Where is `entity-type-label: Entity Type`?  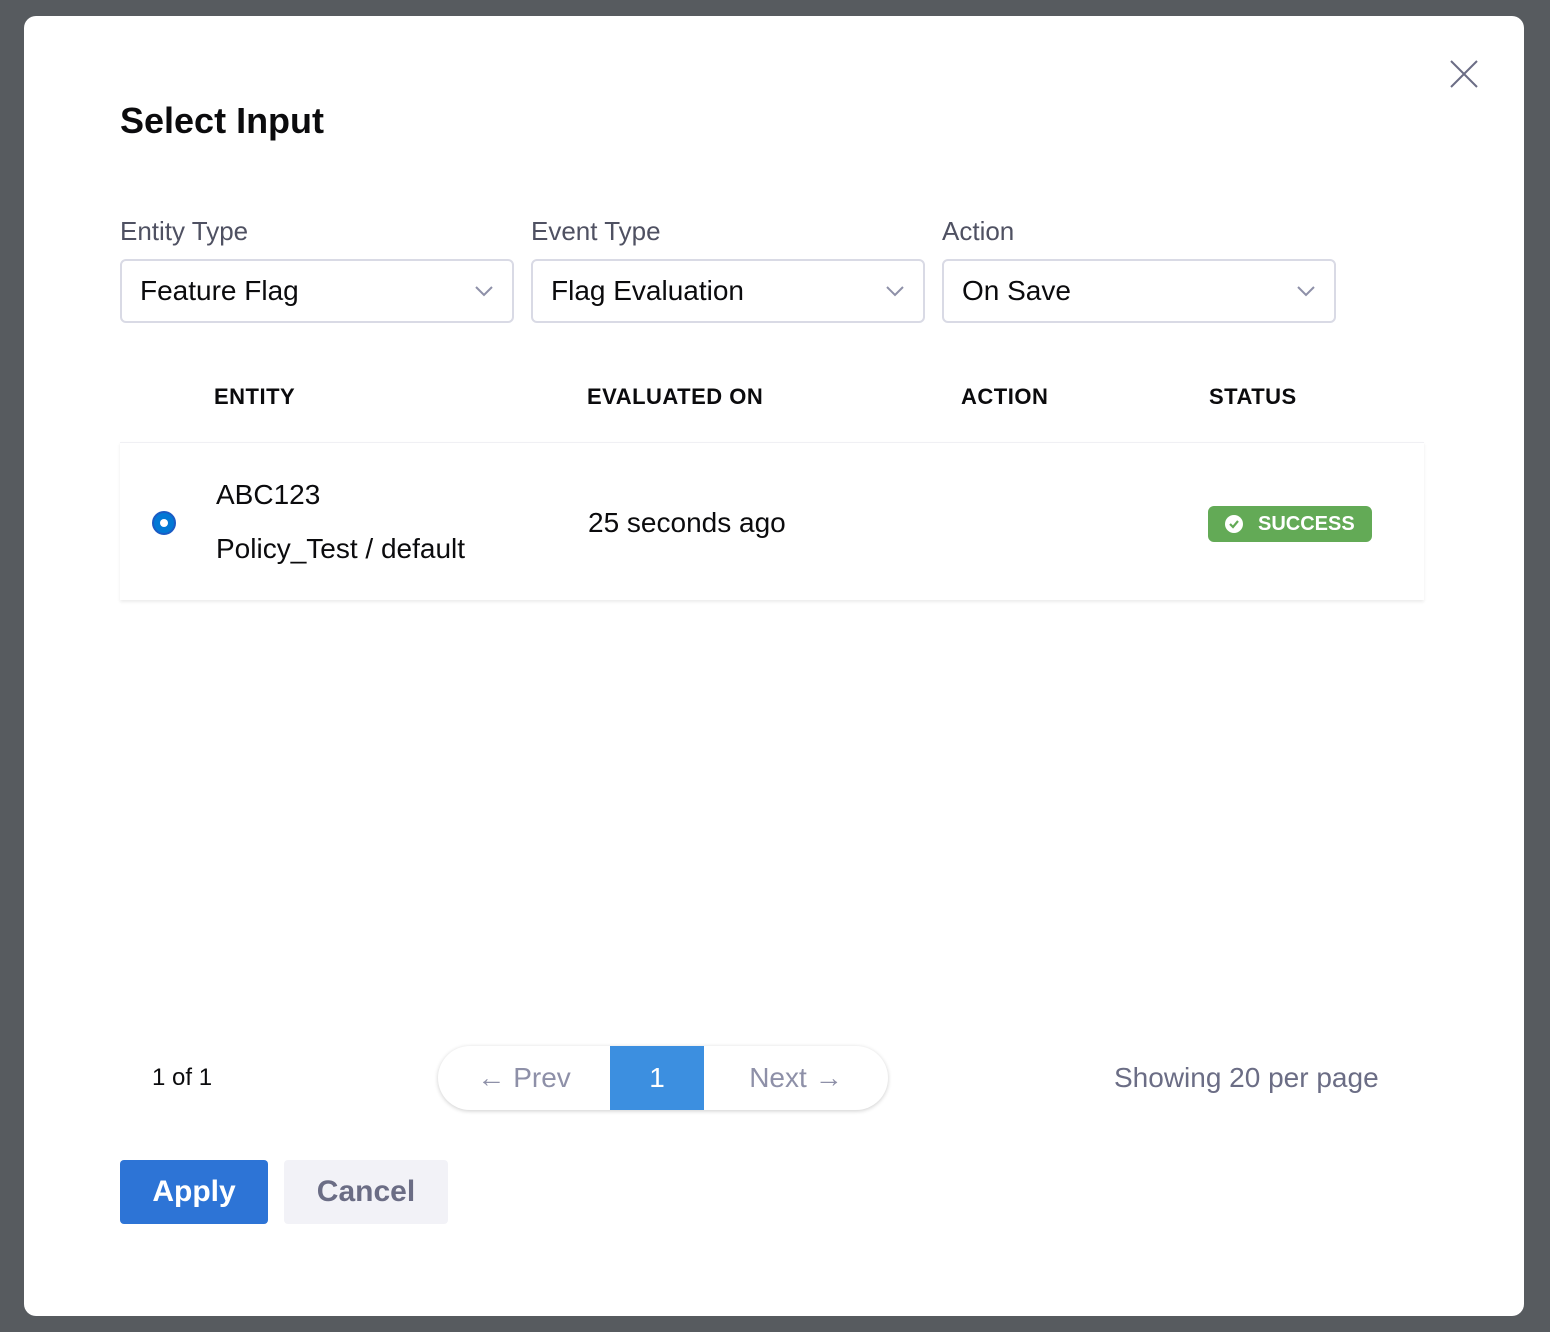
entity-type-label: Entity Type is located at coordinates (184, 231).